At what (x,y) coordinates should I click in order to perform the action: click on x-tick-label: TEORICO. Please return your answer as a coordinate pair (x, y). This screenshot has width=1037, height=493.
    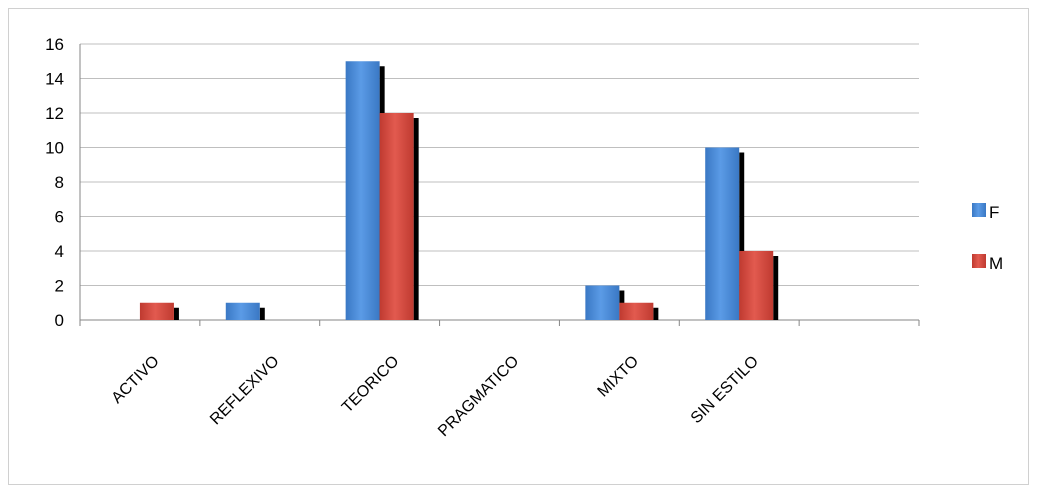
    Looking at the image, I should click on (371, 385).